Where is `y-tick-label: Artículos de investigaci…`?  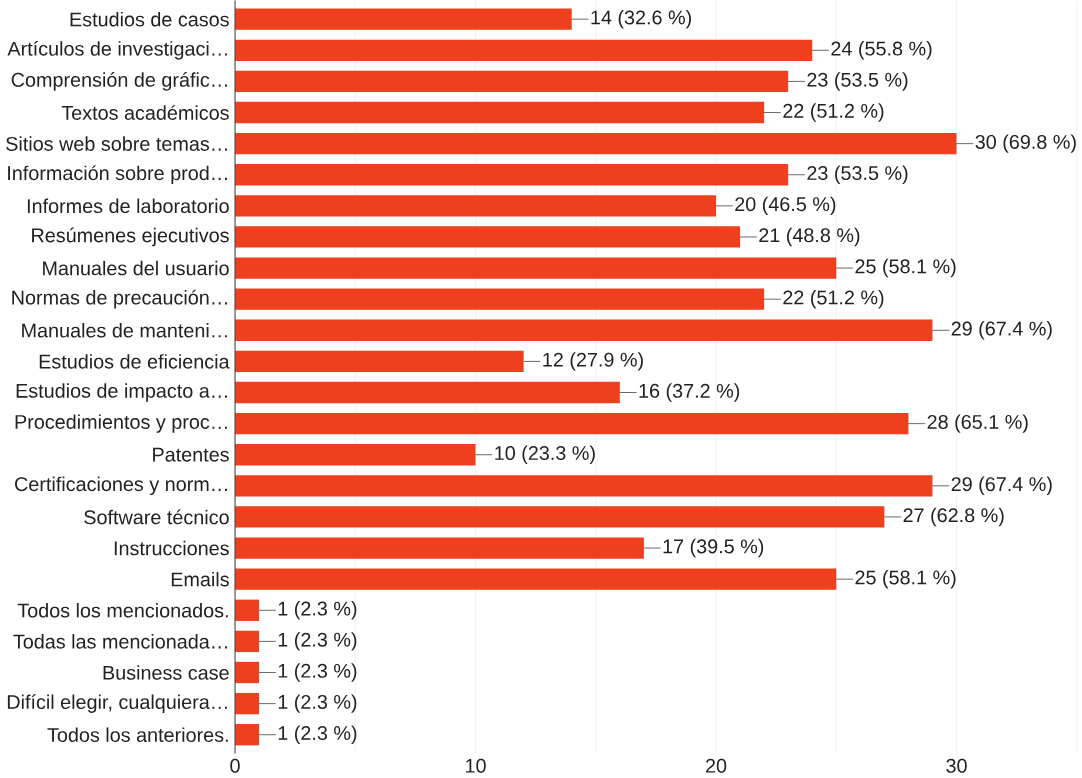 y-tick-label: Artículos de investigaci… is located at coordinates (117, 50).